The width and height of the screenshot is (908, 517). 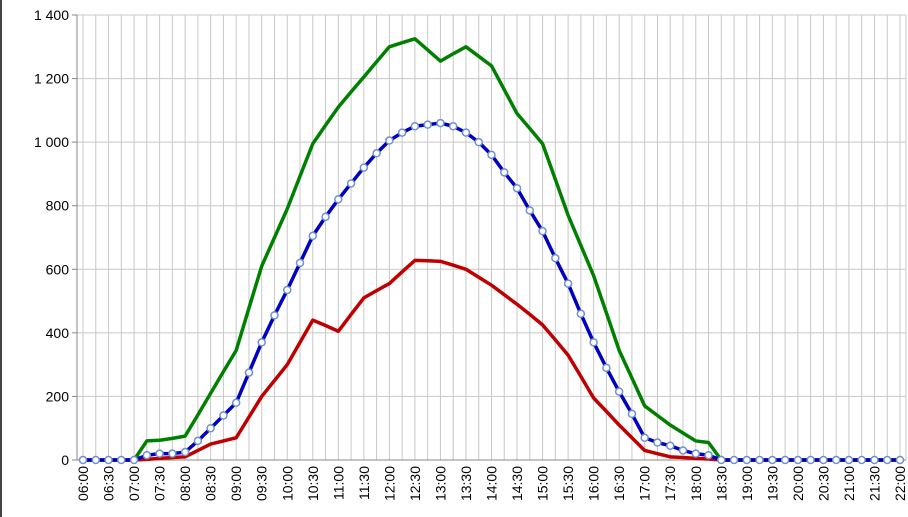 I want to click on x-tick-label: 09:00, so click(x=236, y=483).